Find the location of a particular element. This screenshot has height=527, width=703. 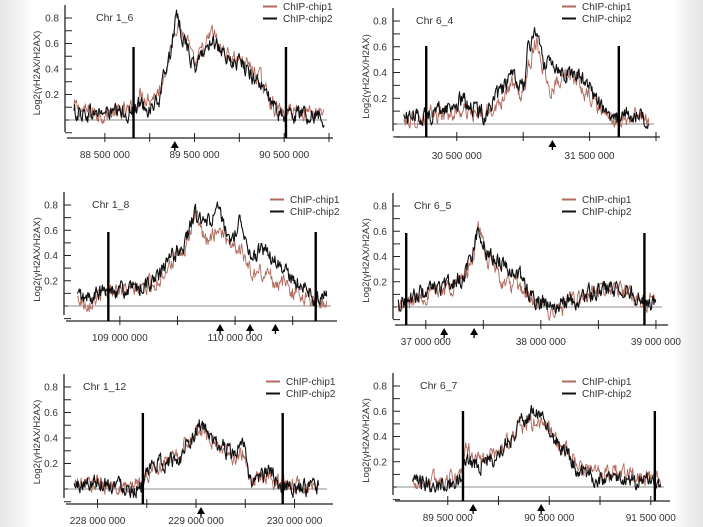

chart-title: Chr 6_7 is located at coordinates (439, 386).